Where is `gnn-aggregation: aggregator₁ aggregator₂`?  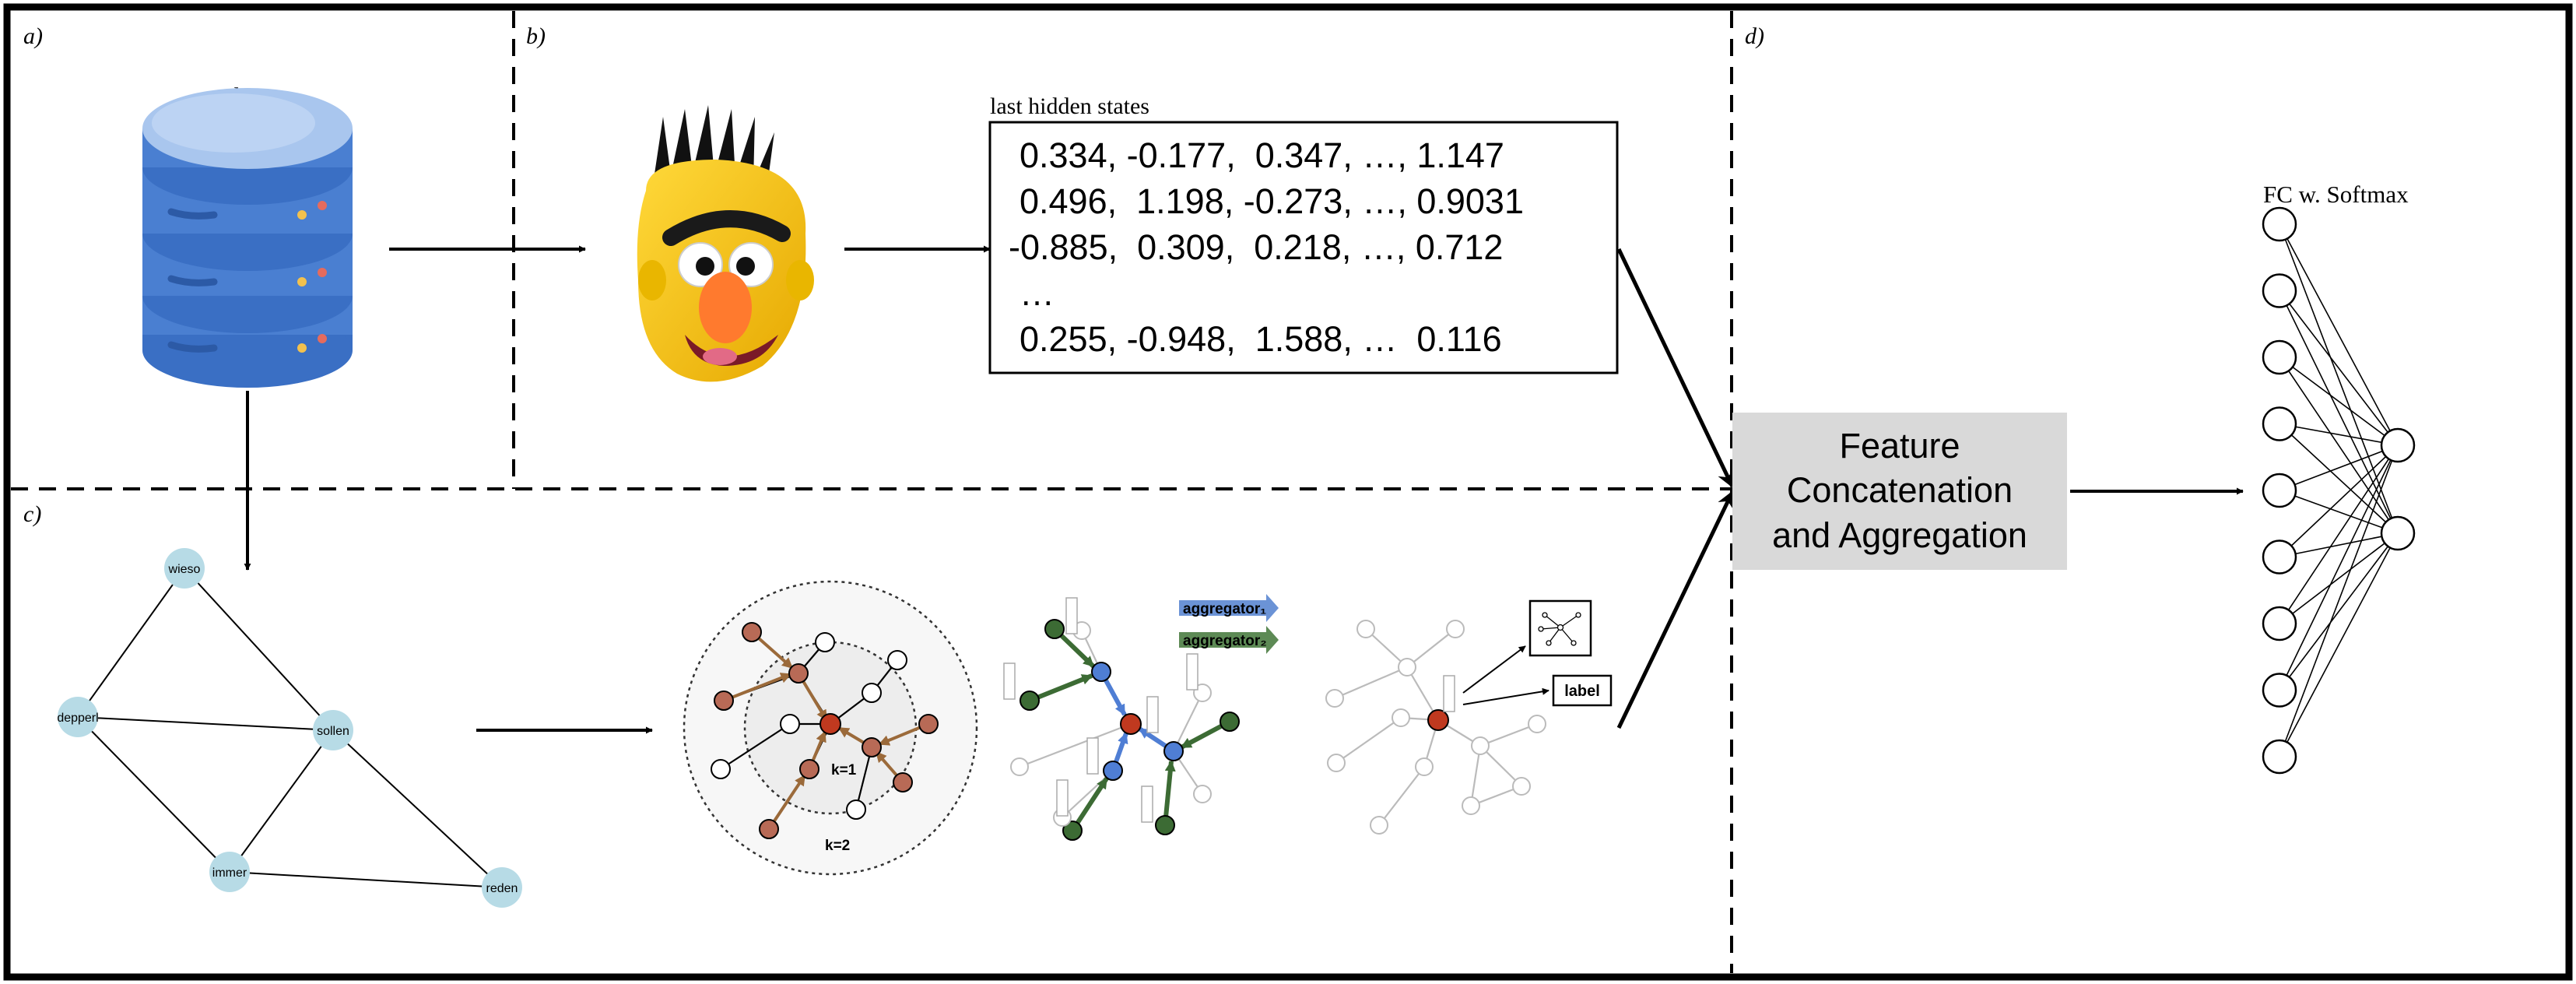 gnn-aggregation: aggregator₁ aggregator₂ is located at coordinates (1141, 718).